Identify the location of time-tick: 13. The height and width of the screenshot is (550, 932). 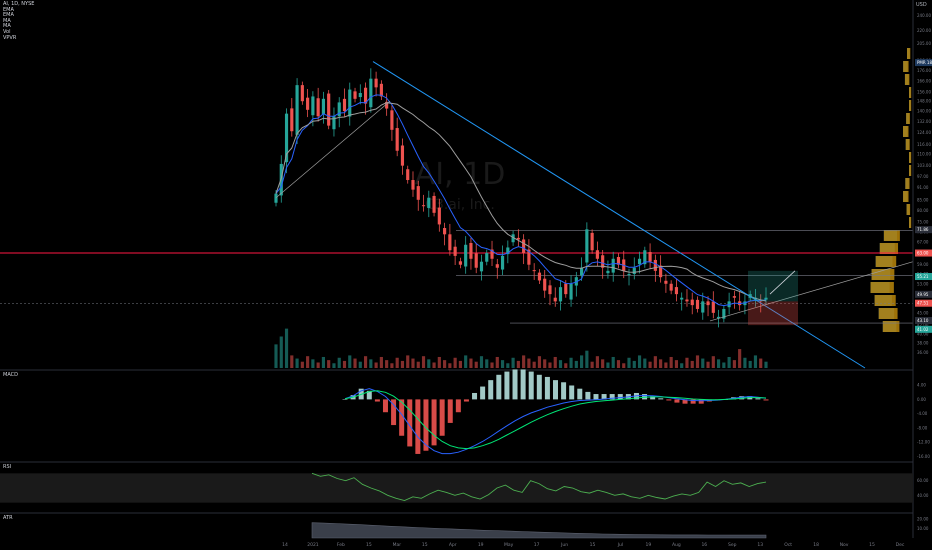
(760, 545).